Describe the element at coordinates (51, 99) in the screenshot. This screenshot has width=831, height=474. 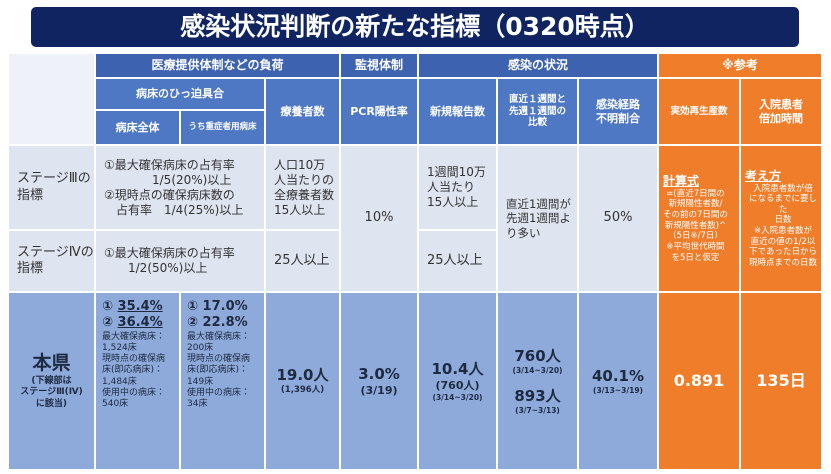
I see `corner` at that location.